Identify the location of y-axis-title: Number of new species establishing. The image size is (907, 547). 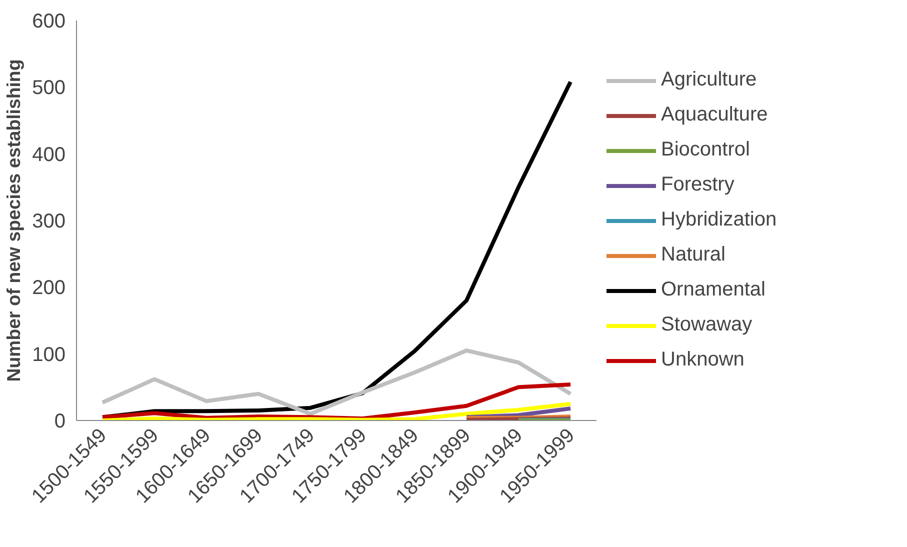
(13, 220).